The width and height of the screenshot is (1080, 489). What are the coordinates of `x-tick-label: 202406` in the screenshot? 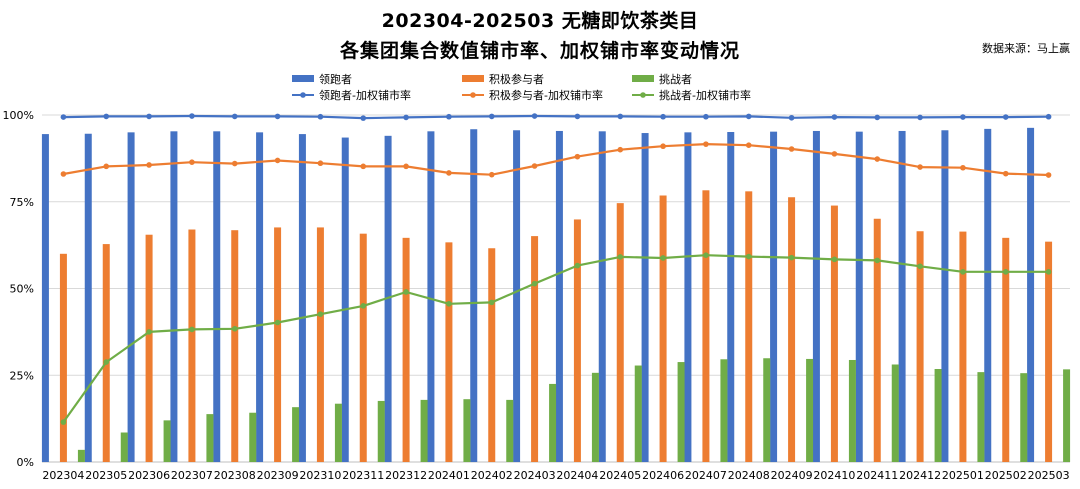 It's located at (663, 475).